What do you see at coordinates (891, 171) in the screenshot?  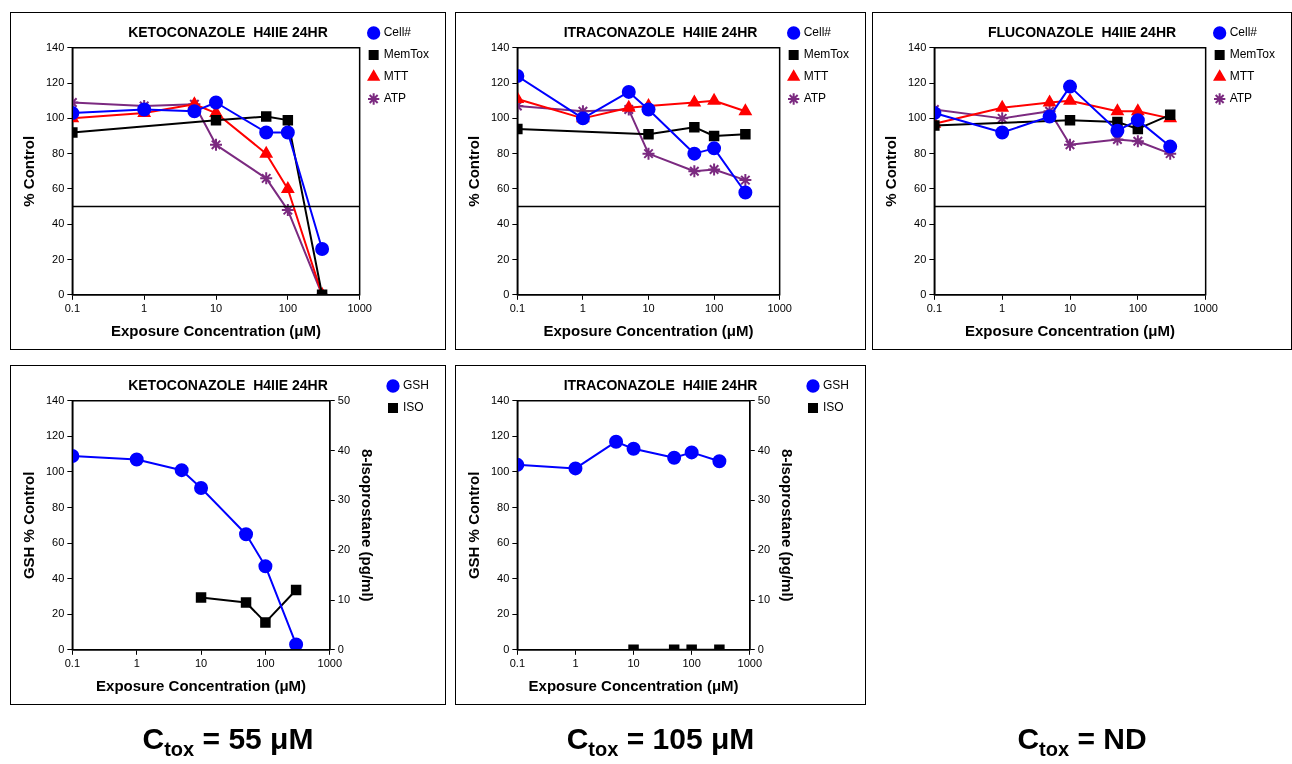 I see `y-axis-title: % Control` at bounding box center [891, 171].